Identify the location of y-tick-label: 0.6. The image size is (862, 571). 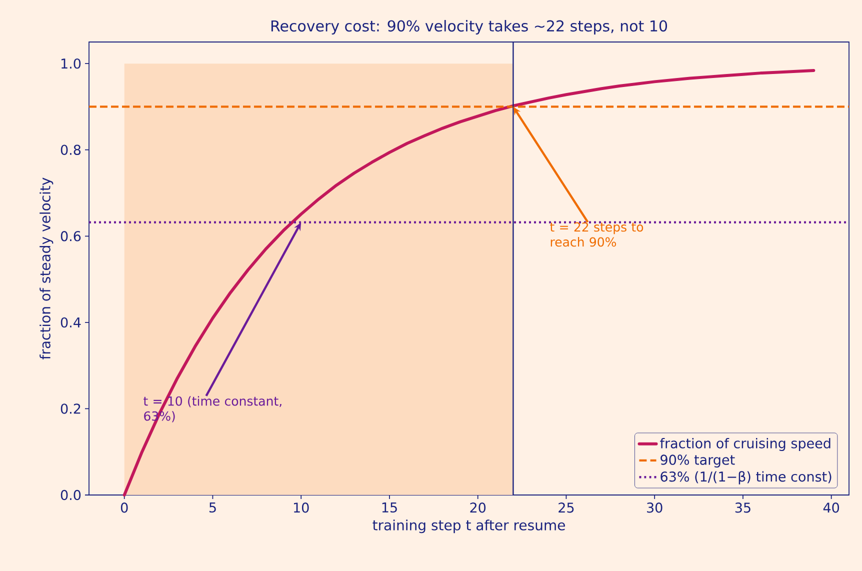
(70, 236).